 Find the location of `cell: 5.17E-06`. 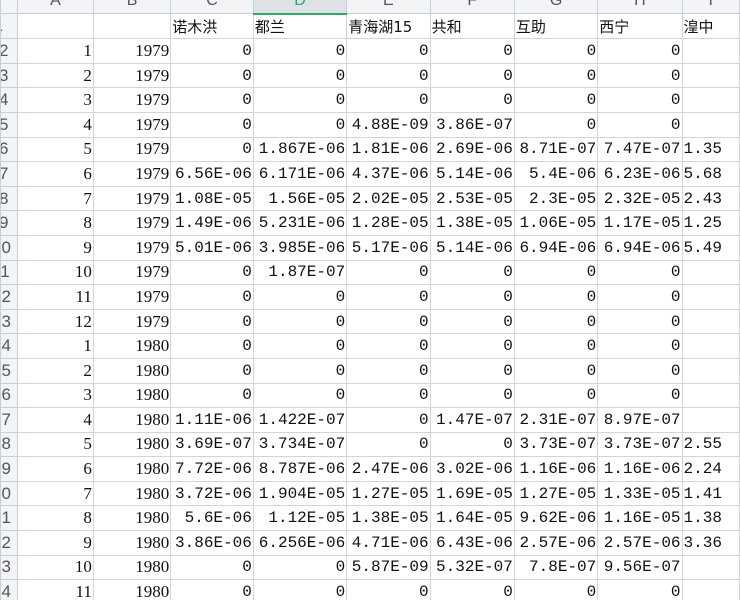

cell: 5.17E-06 is located at coordinates (388, 247).